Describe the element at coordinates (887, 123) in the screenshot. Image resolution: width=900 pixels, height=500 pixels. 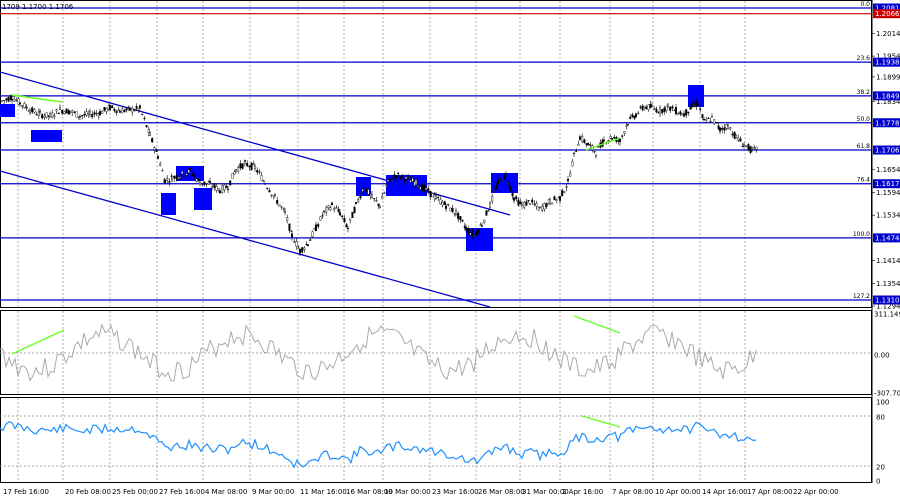
I see `fib-price-tag-text: 1.1778` at that location.